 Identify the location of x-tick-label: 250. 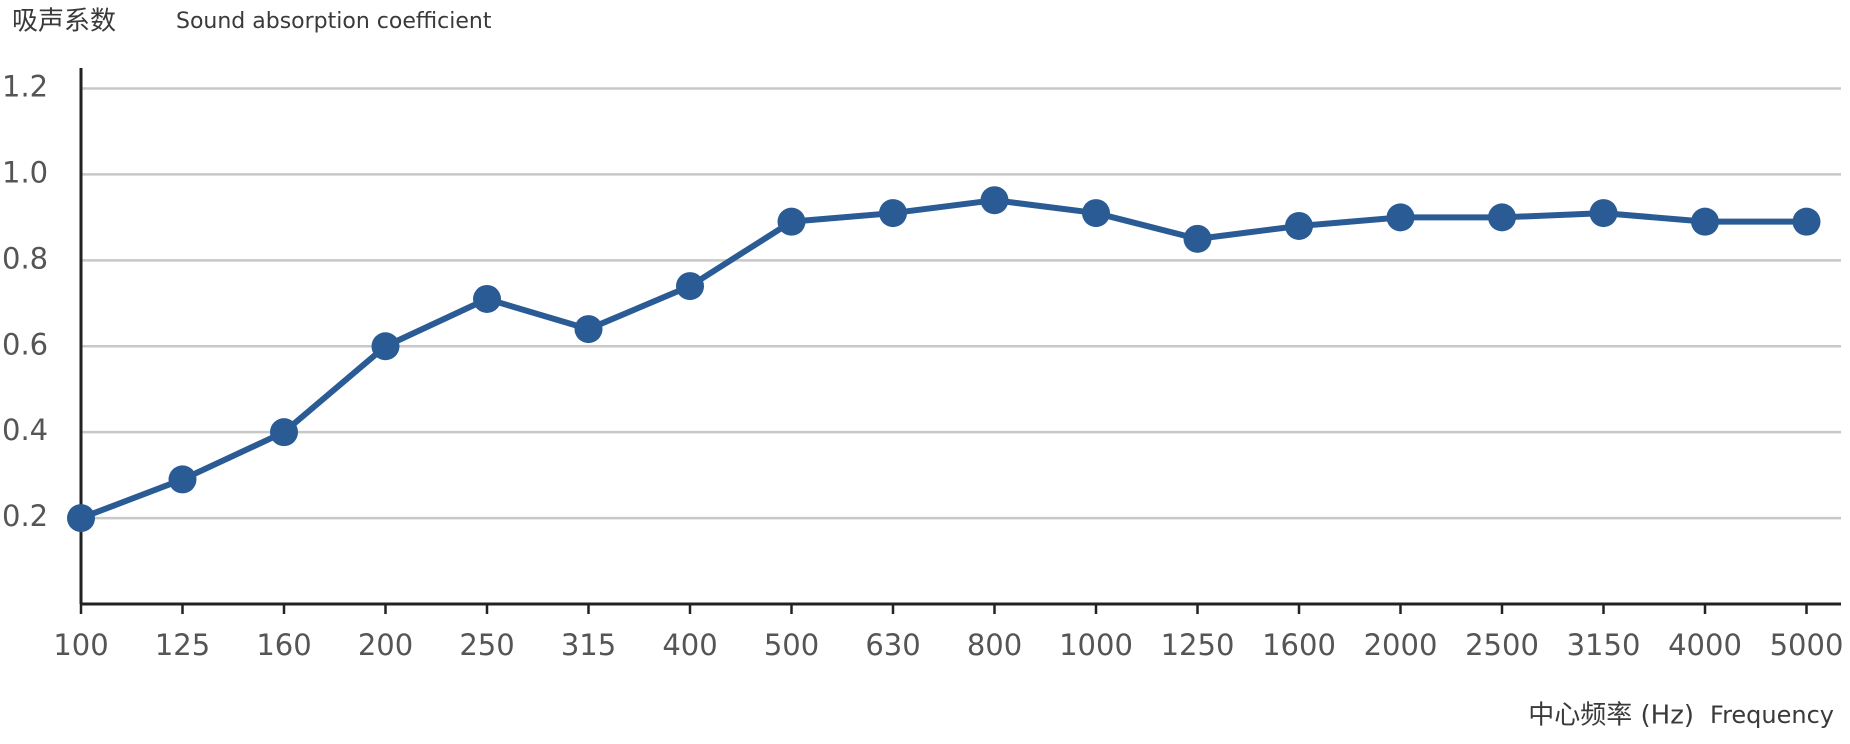
(486, 645).